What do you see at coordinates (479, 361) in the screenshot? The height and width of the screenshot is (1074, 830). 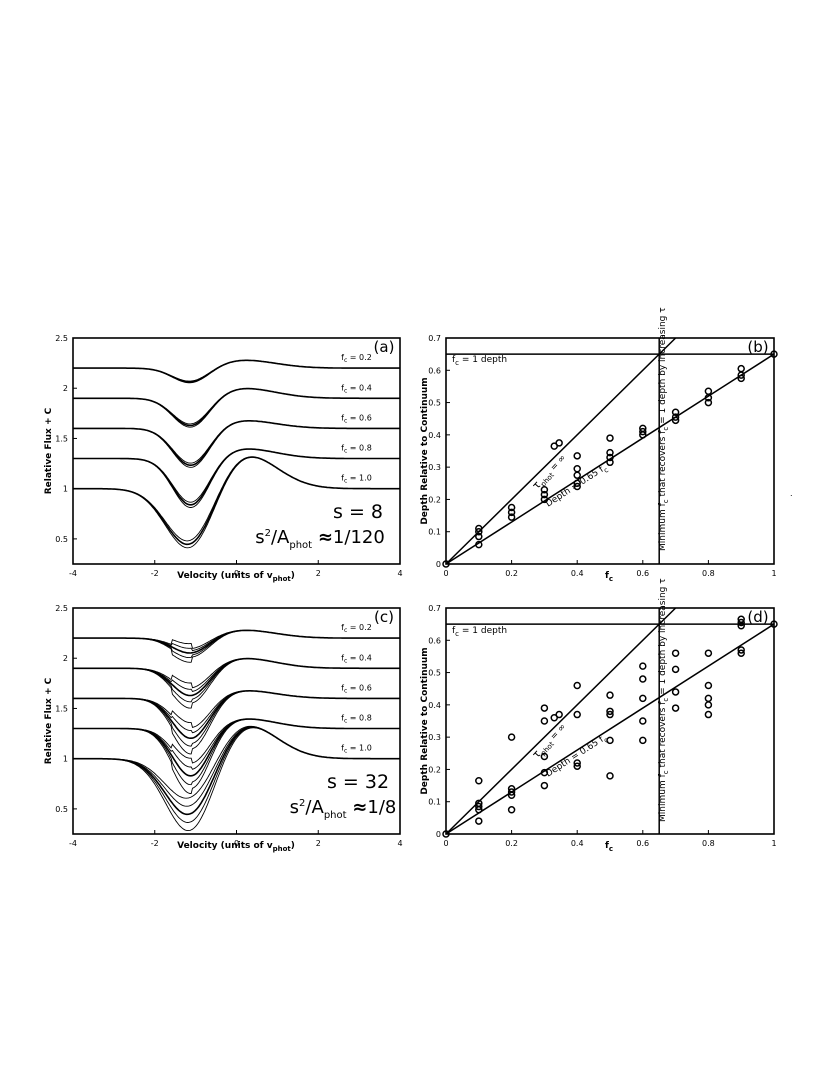 I see `panel-b-hline-label: fc = 1 depth` at bounding box center [479, 361].